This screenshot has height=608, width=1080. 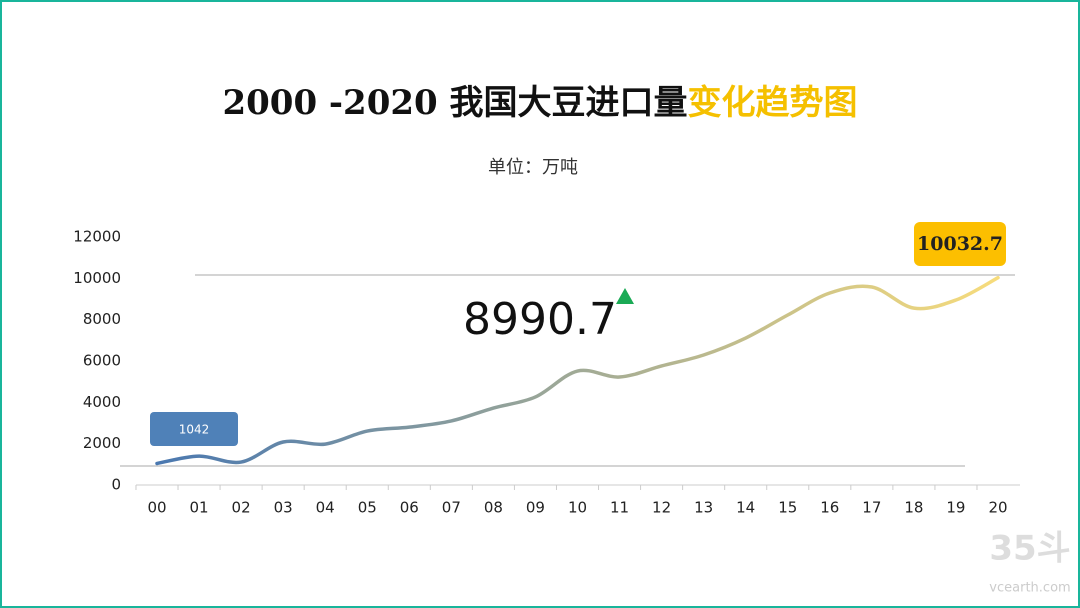 I want to click on watermark: 35斗, so click(x=1029, y=549).